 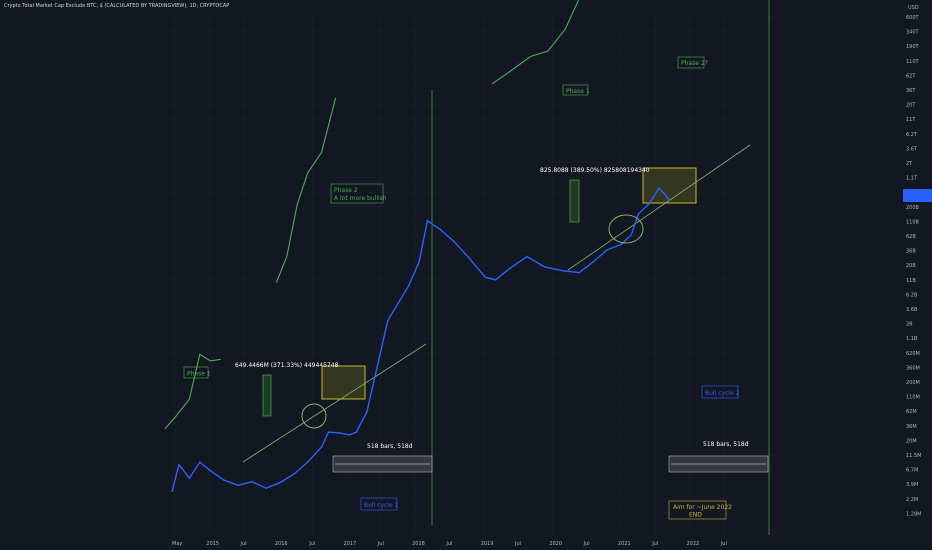 What do you see at coordinates (913, 47) in the screenshot?
I see `price-tick-label: 190T` at bounding box center [913, 47].